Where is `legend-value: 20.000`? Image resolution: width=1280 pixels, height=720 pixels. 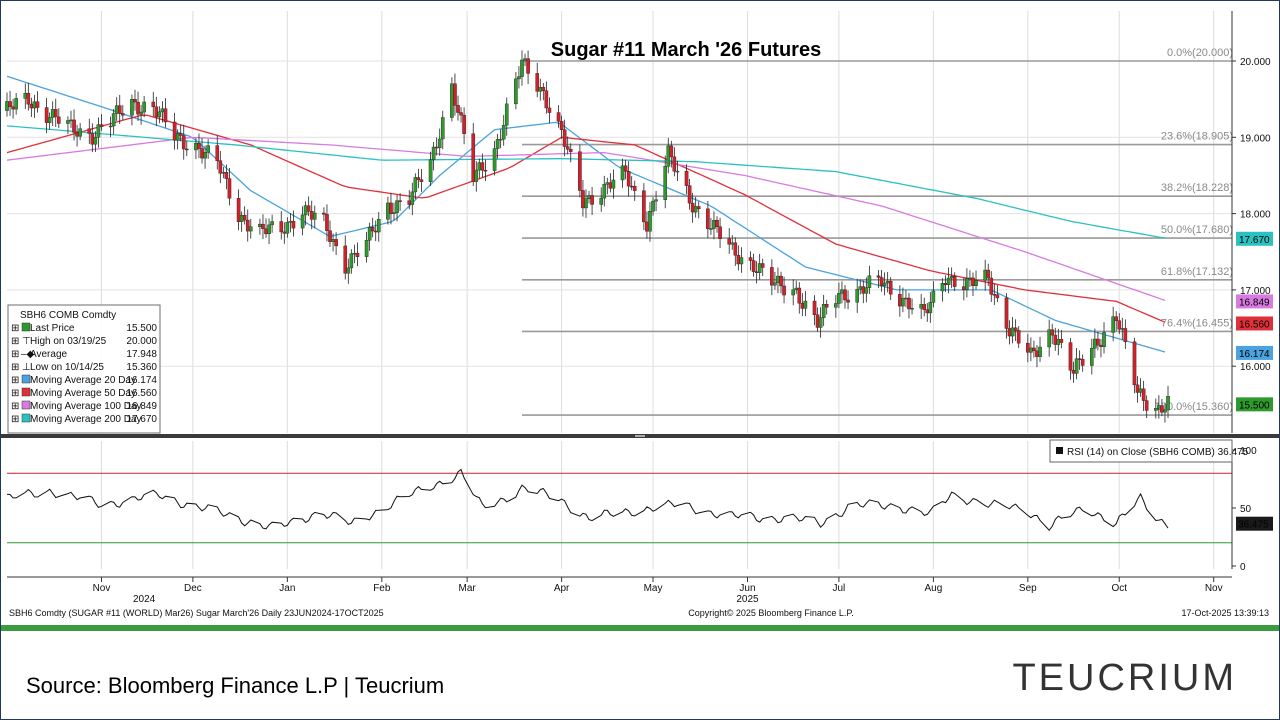 legend-value: 20.000 is located at coordinates (141, 341).